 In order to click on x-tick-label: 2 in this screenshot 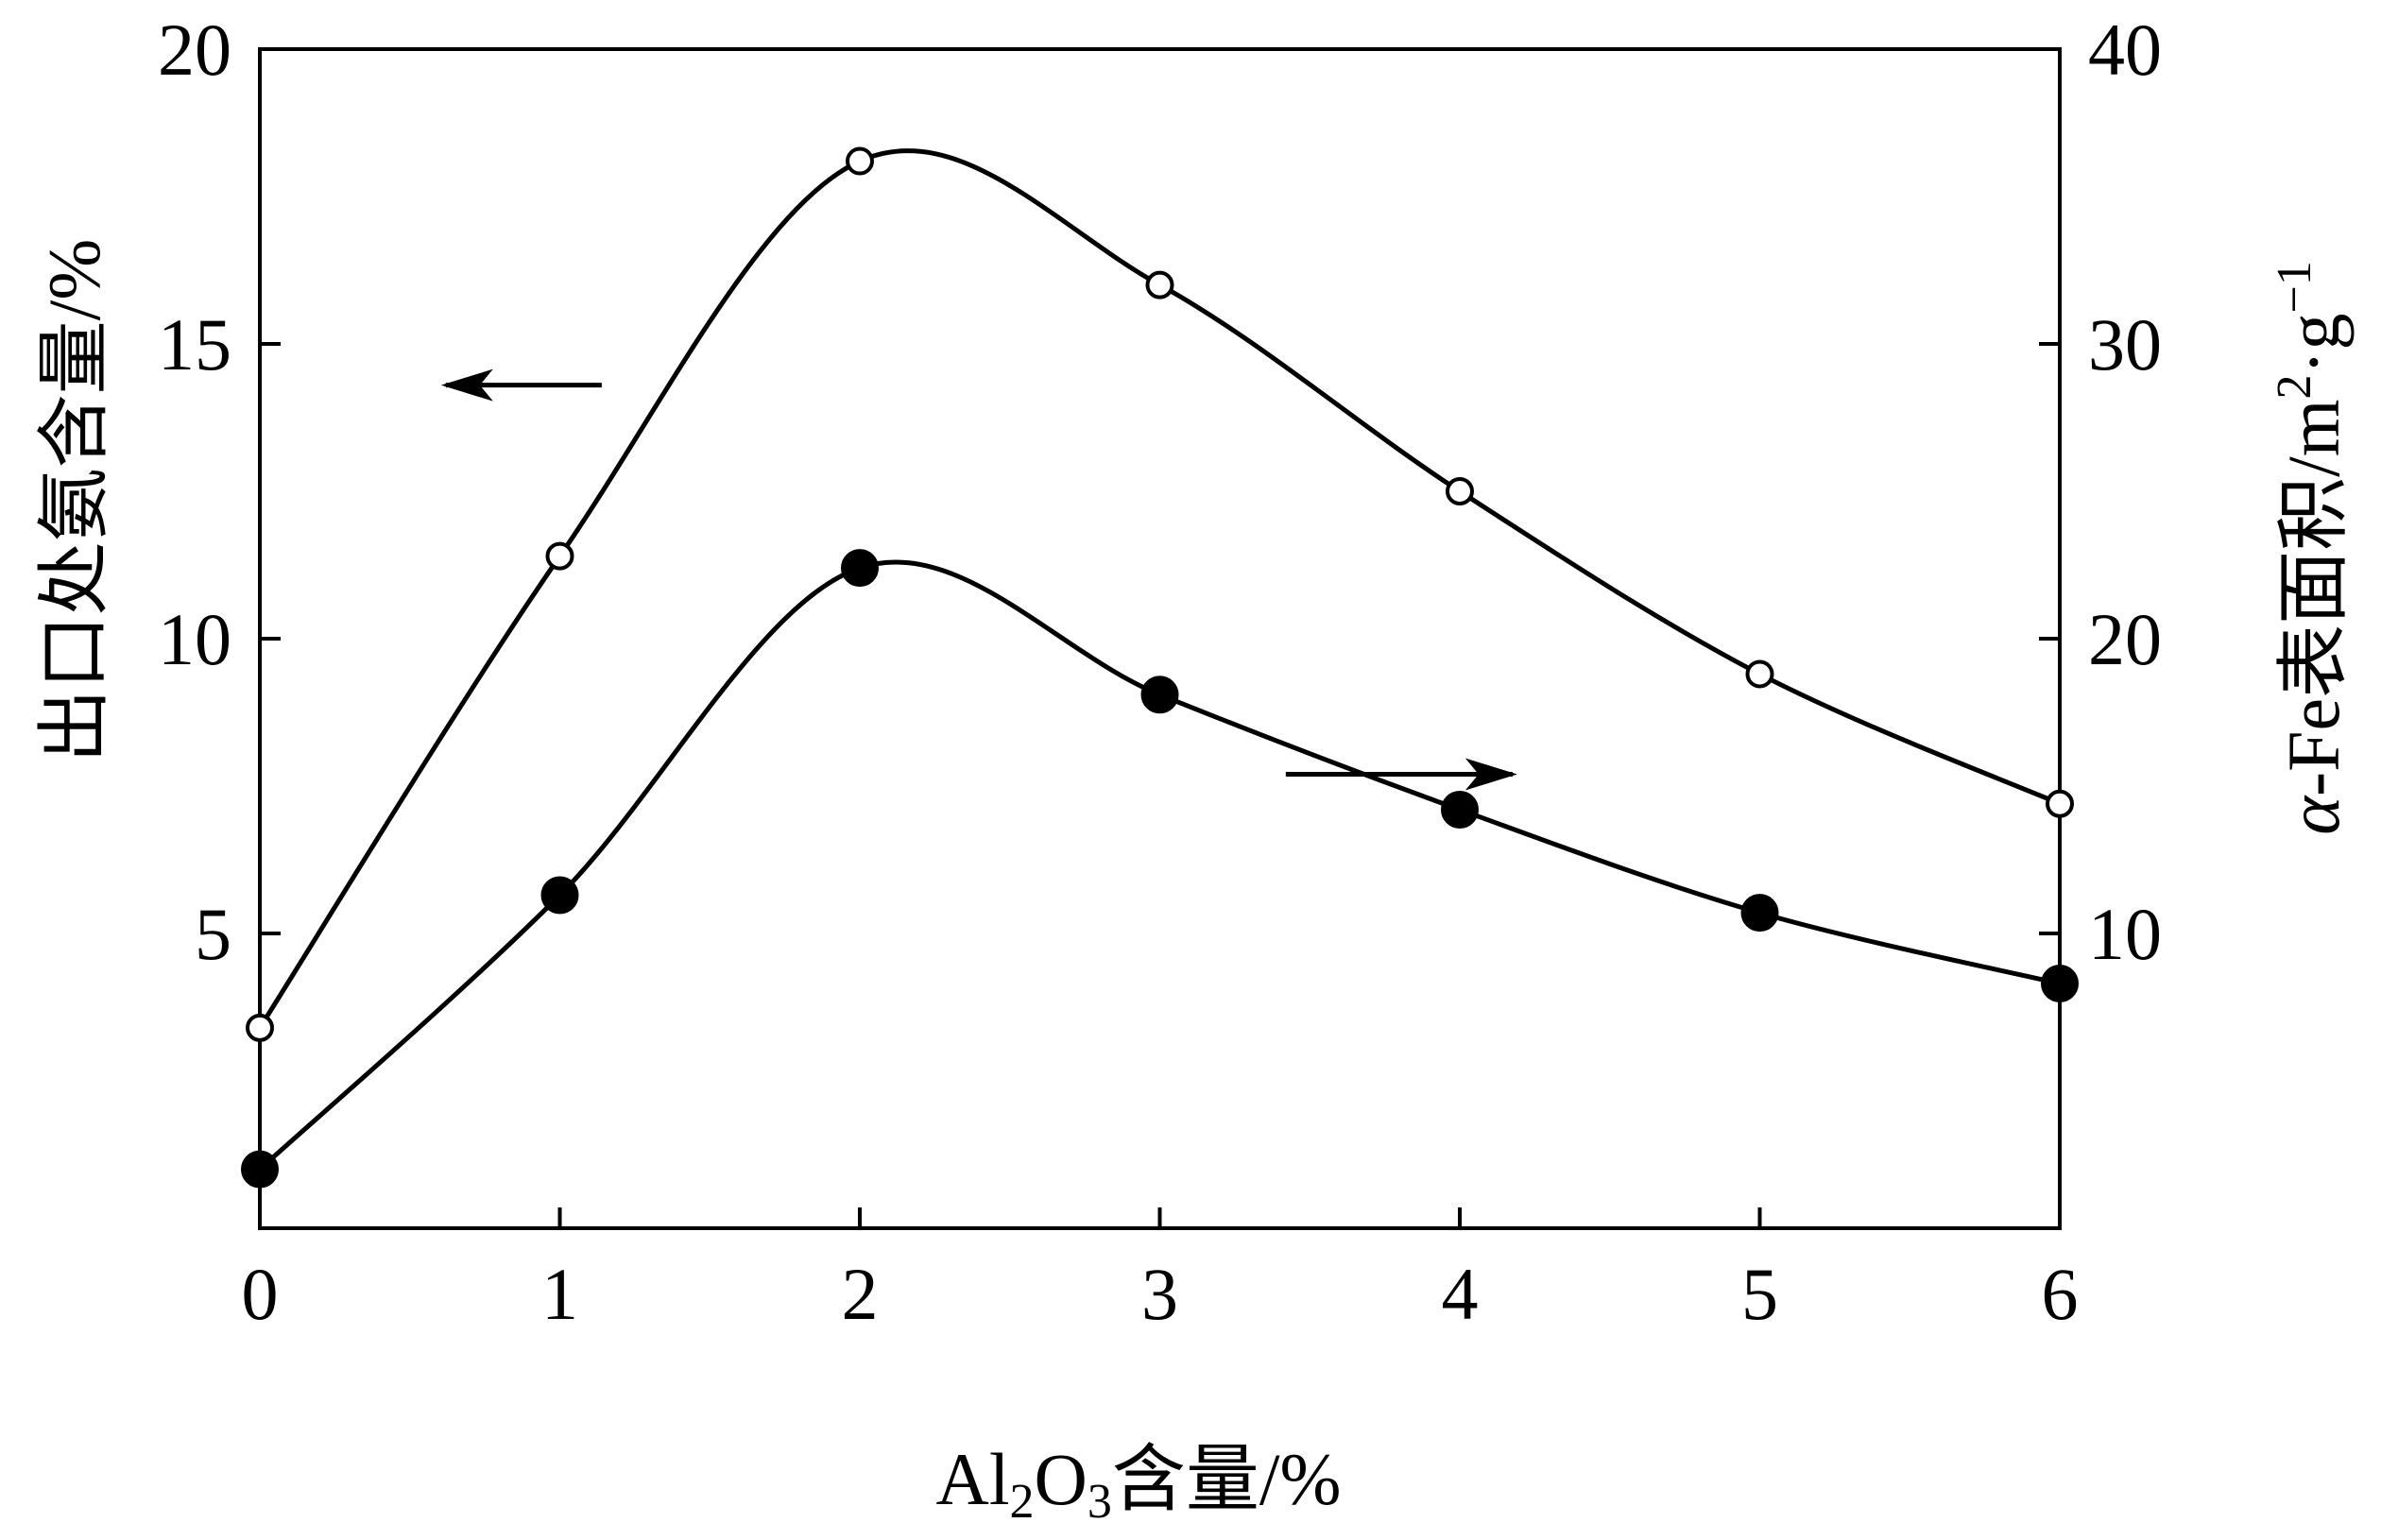, I will do `click(860, 1294)`.